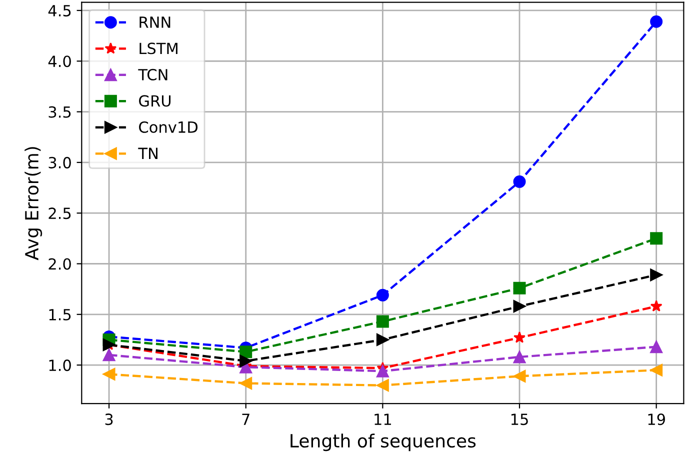 The width and height of the screenshot is (692, 472). What do you see at coordinates (59, 214) in the screenshot?
I see `y-tick-label: 2.5` at bounding box center [59, 214].